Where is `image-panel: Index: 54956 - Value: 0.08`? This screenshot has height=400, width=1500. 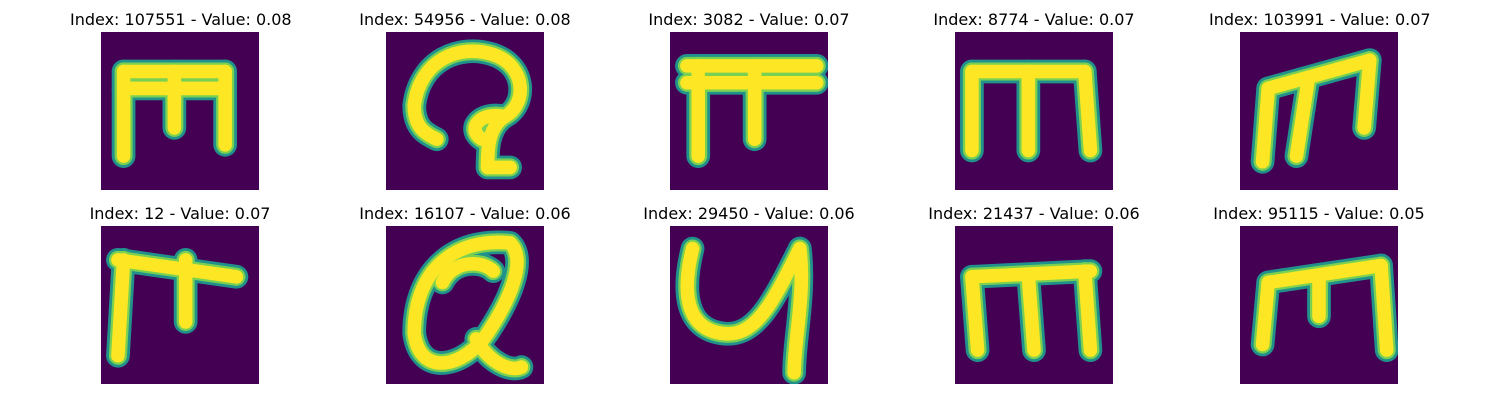 image-panel: Index: 54956 - Value: 0.08 is located at coordinates (465, 100).